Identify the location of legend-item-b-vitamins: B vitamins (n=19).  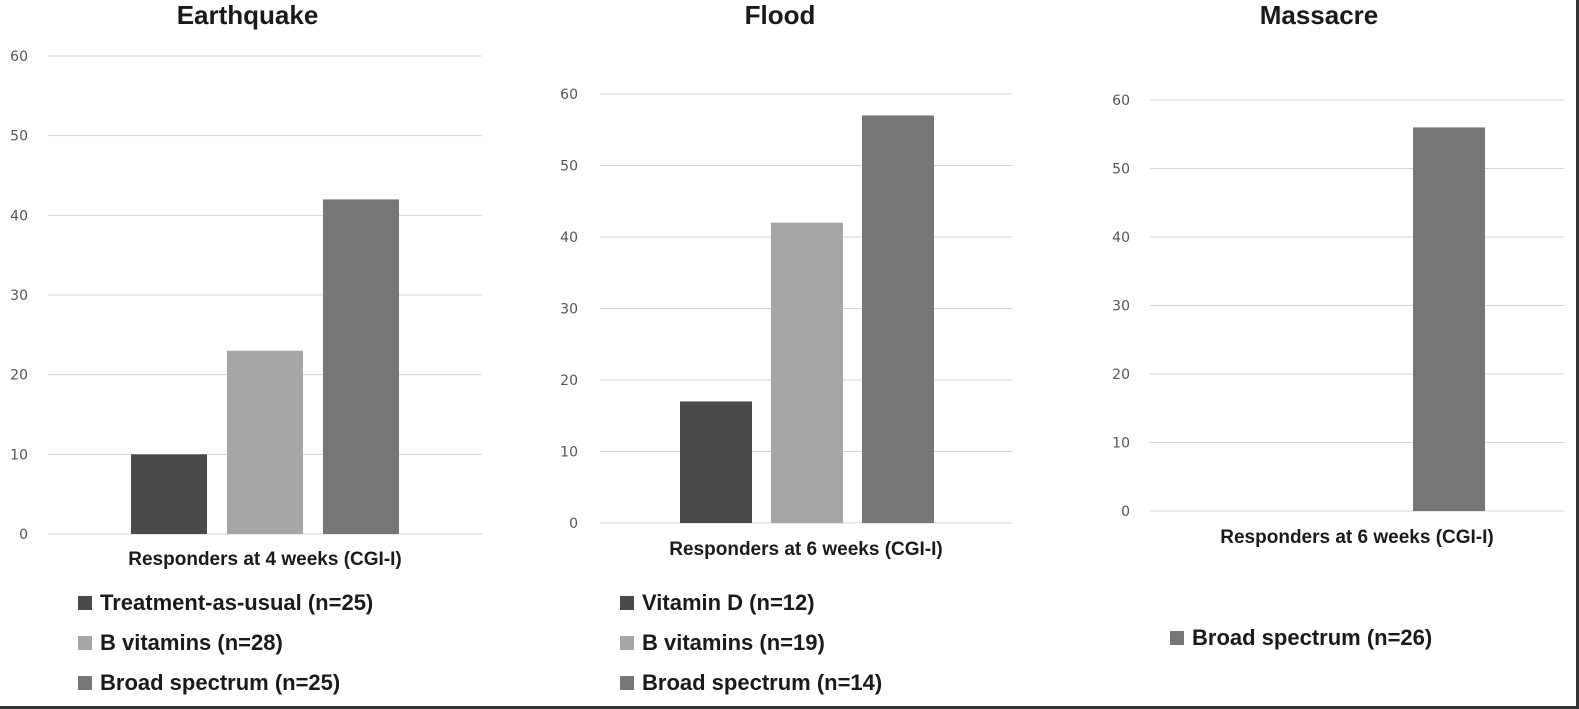
(722, 643).